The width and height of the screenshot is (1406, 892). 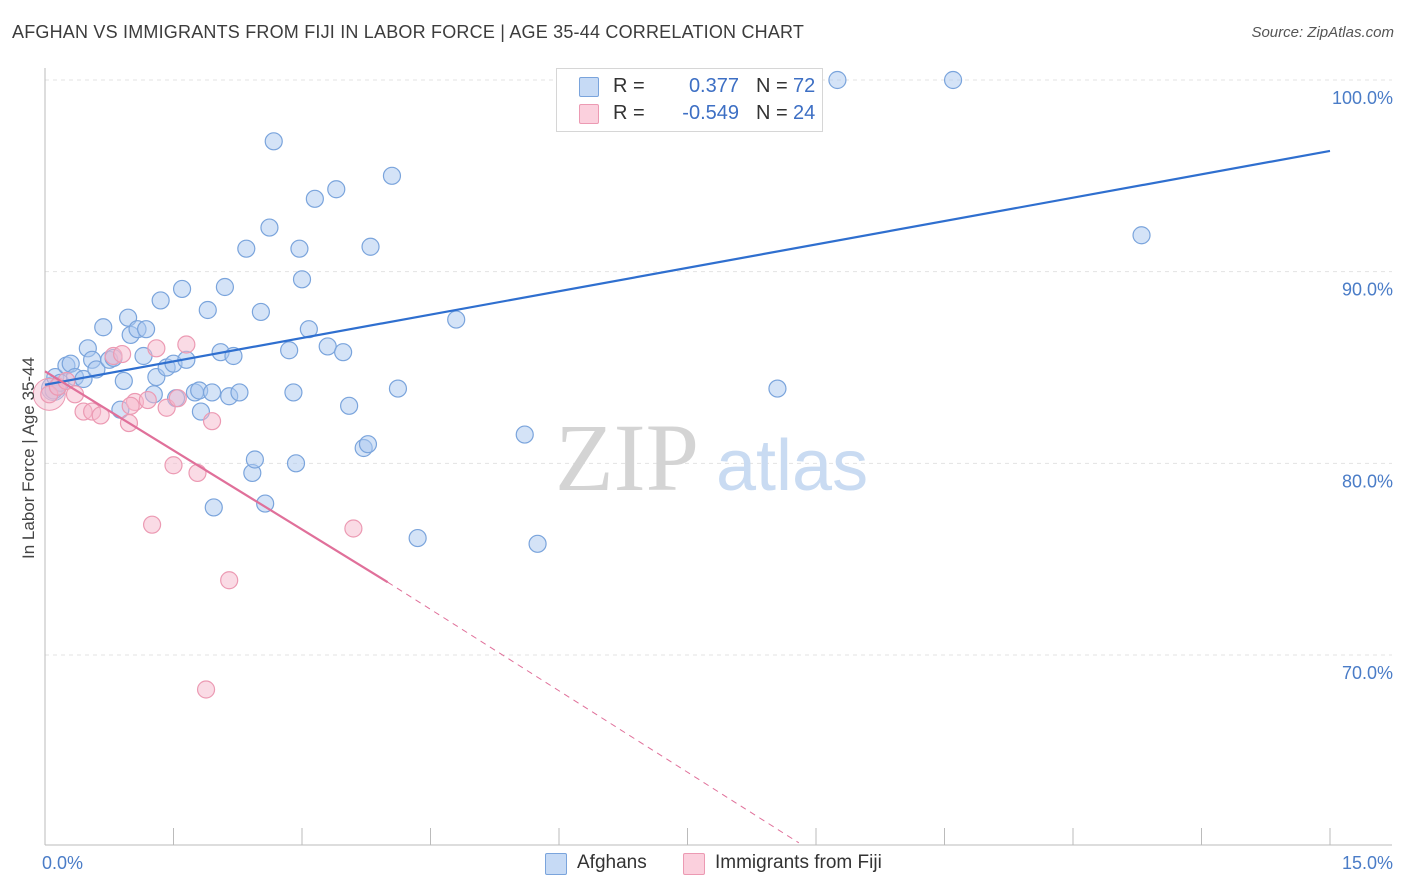 What do you see at coordinates (1367, 673) in the screenshot?
I see `y-tick-label: 70.0%` at bounding box center [1367, 673].